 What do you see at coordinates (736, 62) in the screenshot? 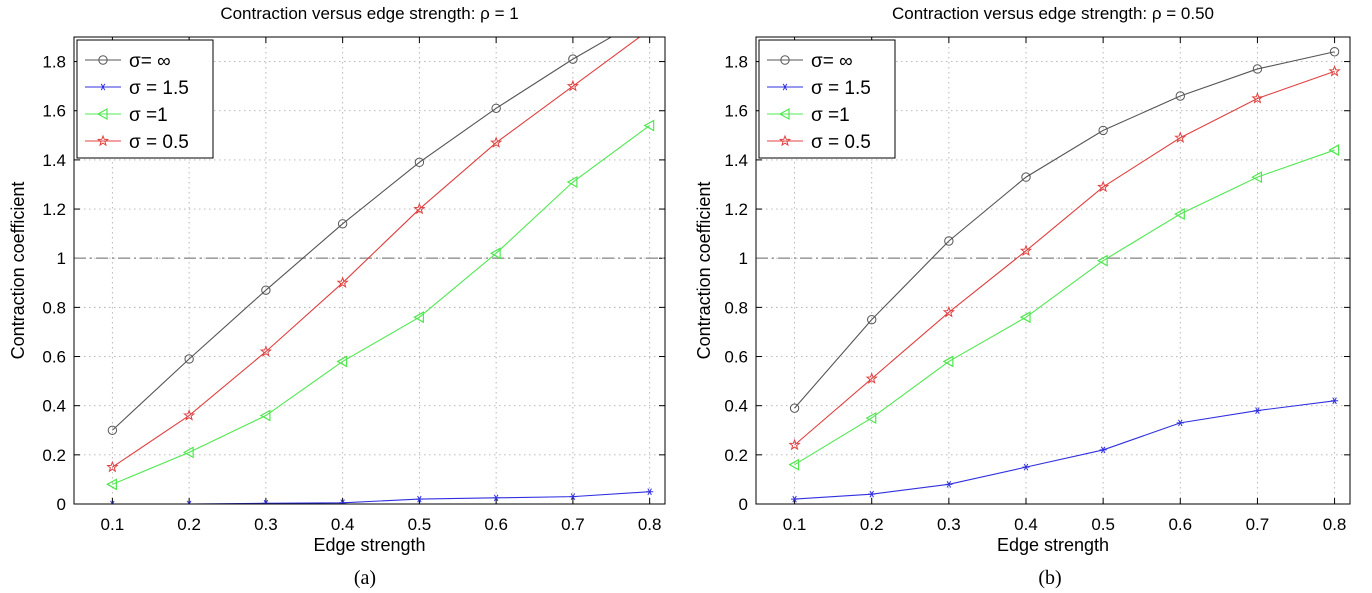
I see `y-tick-label: 1.8` at bounding box center [736, 62].